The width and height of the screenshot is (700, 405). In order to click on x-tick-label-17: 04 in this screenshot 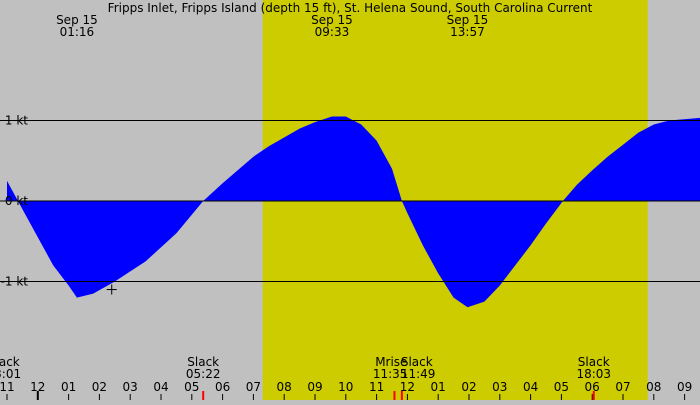, I will do `click(530, 387)`.